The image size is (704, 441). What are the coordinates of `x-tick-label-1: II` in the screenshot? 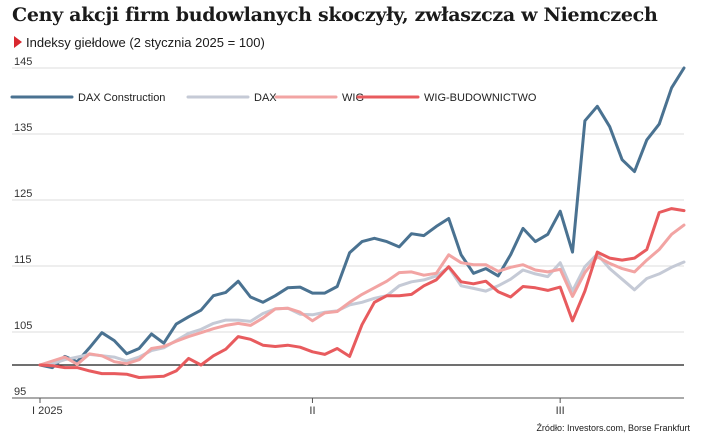 It's located at (312, 411).